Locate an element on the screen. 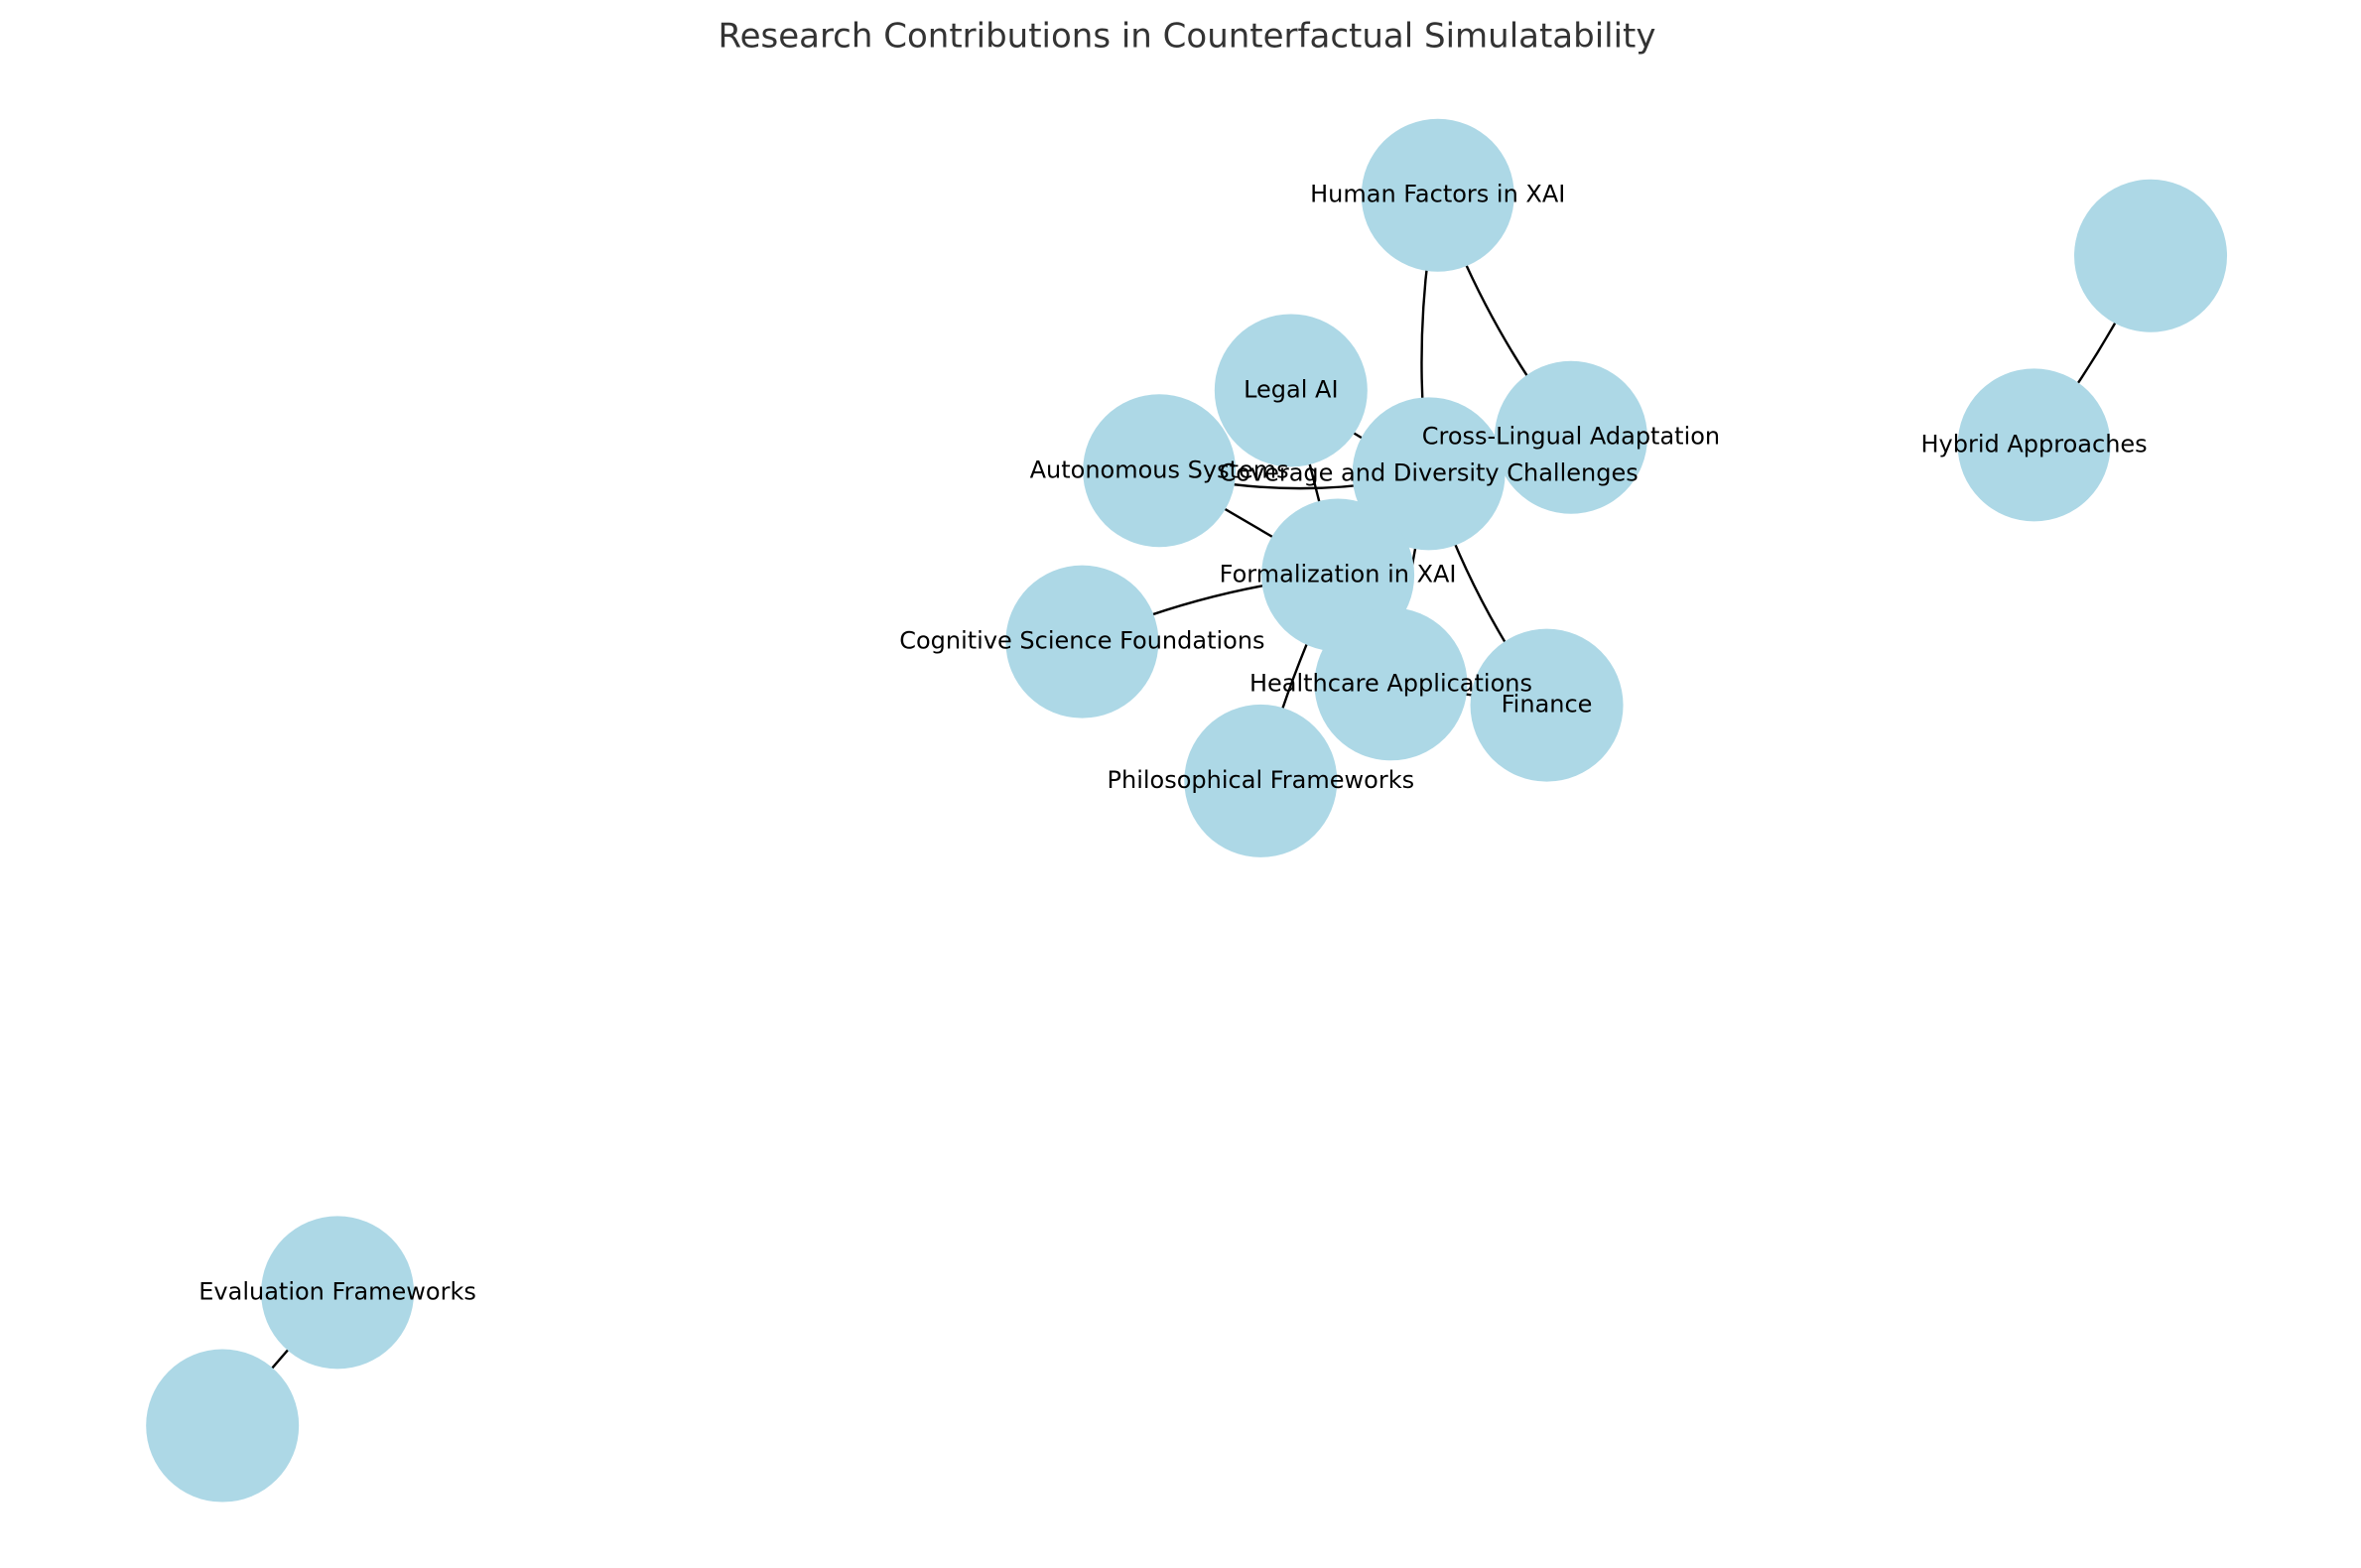 Image resolution: width=2361 pixels, height=1568 pixels. node-label: Healthcare Applications is located at coordinates (1390, 683).